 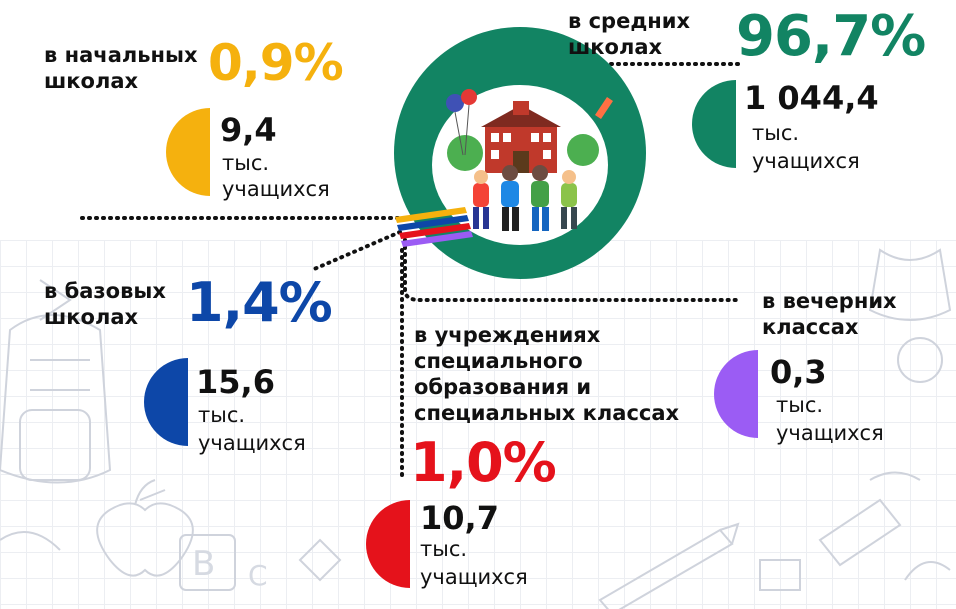 What do you see at coordinates (629, 34) in the screenshot?
I see `secondary-label: в средних школах` at bounding box center [629, 34].